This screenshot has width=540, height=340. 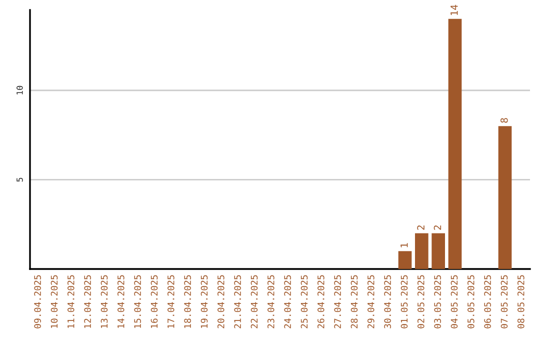 What do you see at coordinates (454, 301) in the screenshot?
I see `x-tick-label: 04.05.2025` at bounding box center [454, 301].